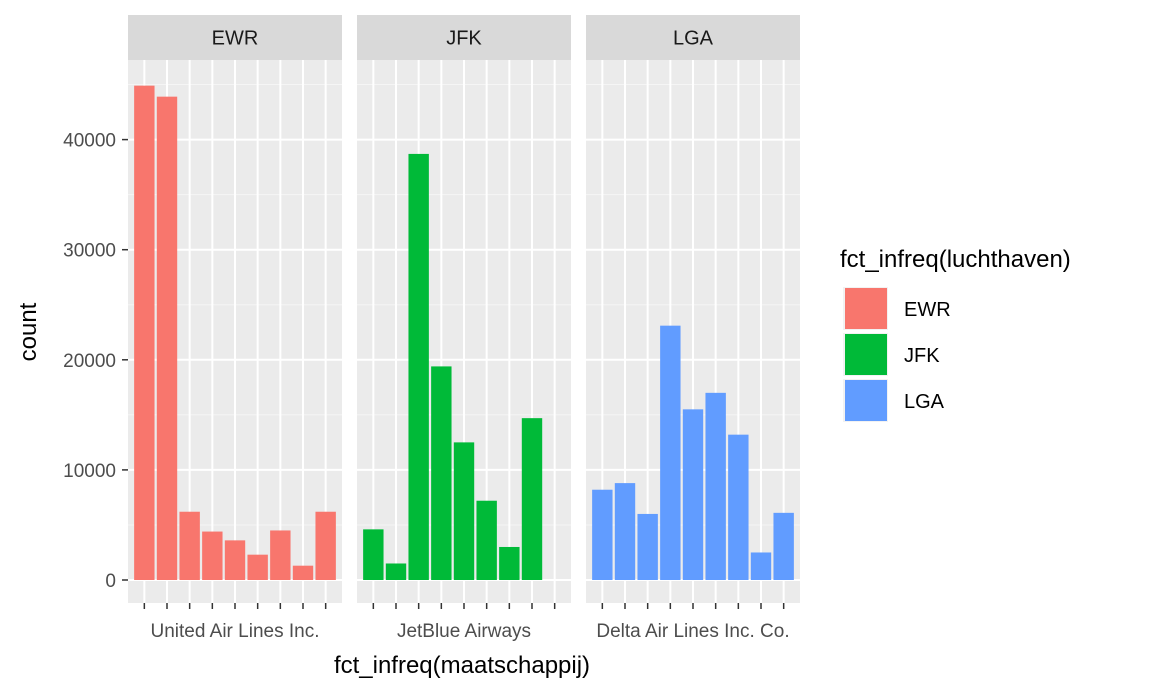  I want to click on x-axis-title: fct_infreq(maatschappij), so click(462, 665).